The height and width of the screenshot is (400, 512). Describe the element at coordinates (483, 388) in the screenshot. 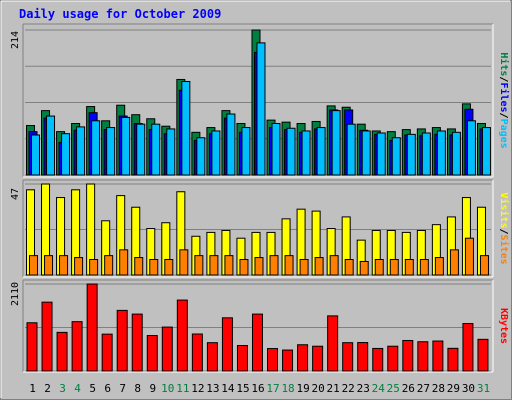

I see `x-tick-label: 31` at that location.